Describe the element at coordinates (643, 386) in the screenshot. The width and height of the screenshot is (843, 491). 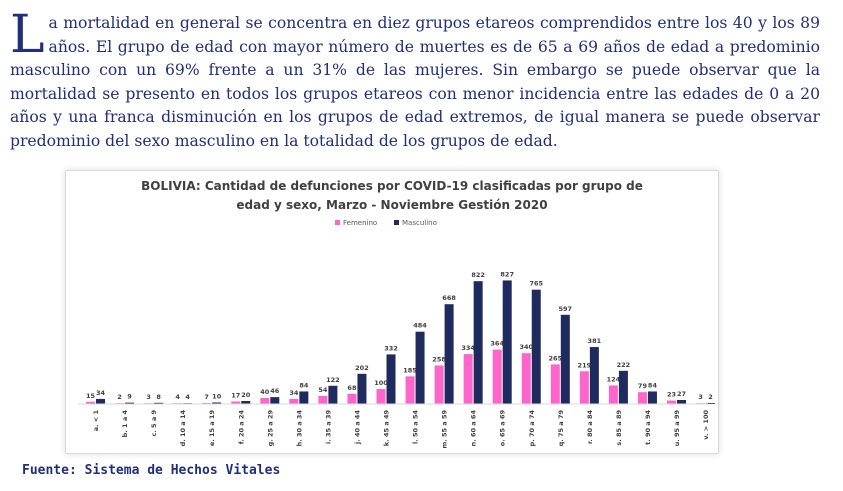
I see `data-label-femenino-19: 79` at that location.